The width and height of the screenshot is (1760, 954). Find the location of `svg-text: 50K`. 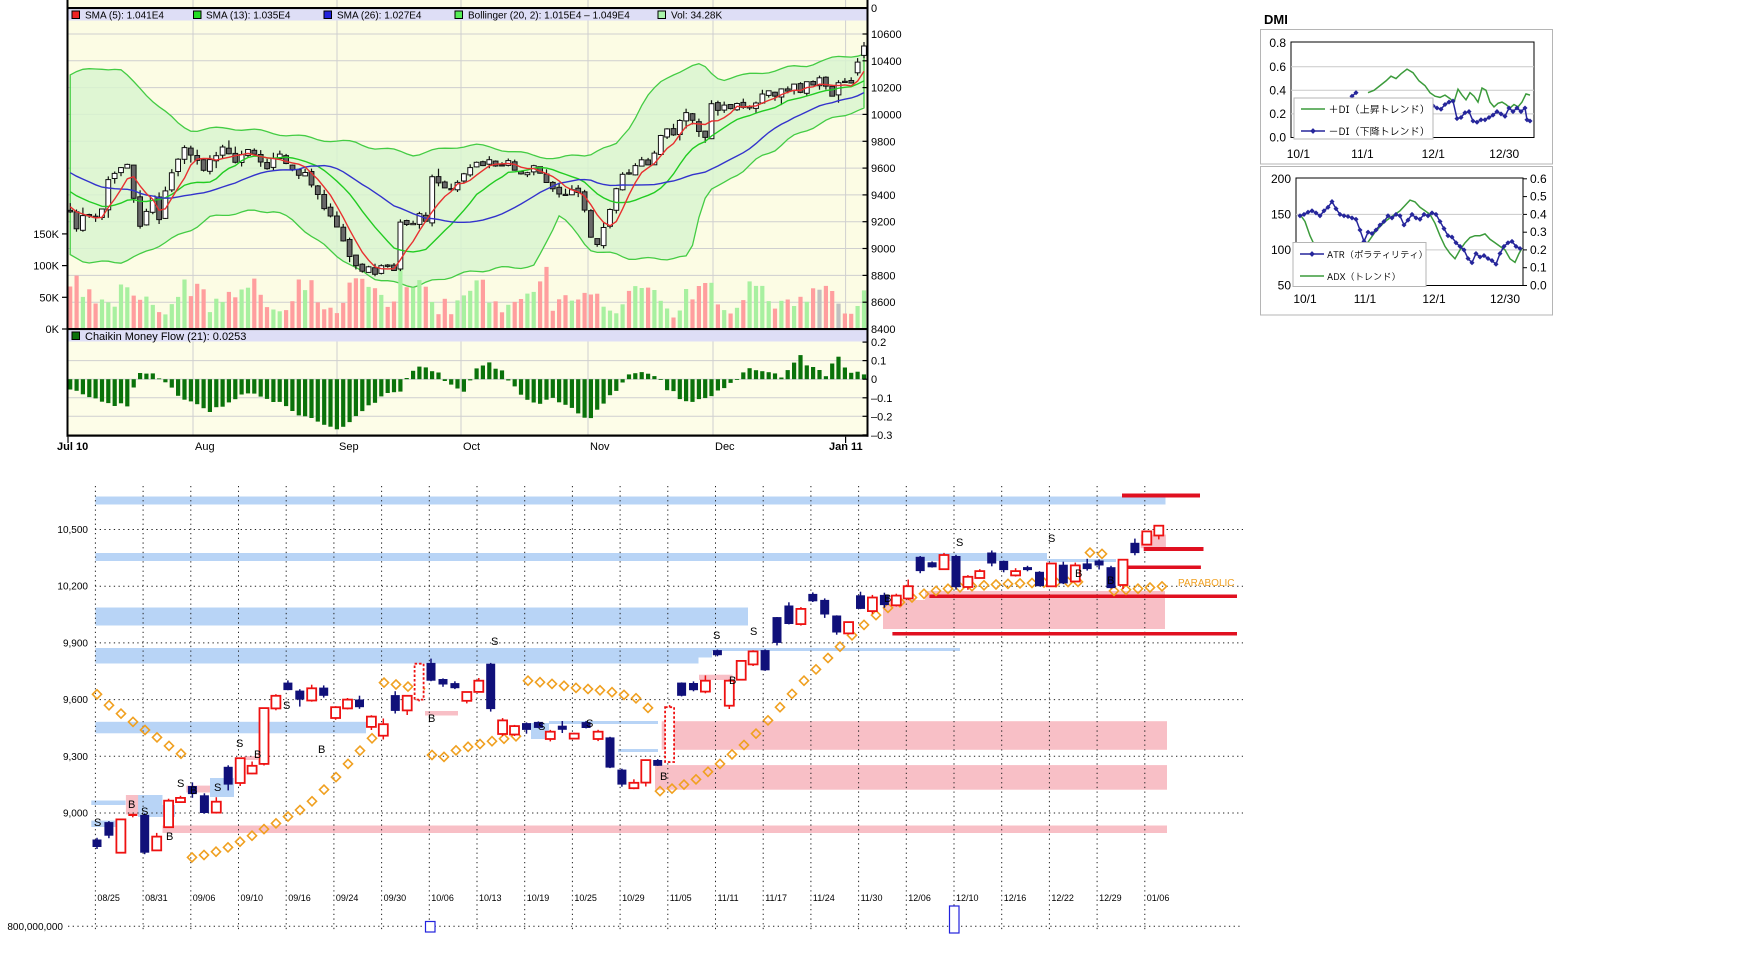

svg-text: 50K is located at coordinates (49, 298).